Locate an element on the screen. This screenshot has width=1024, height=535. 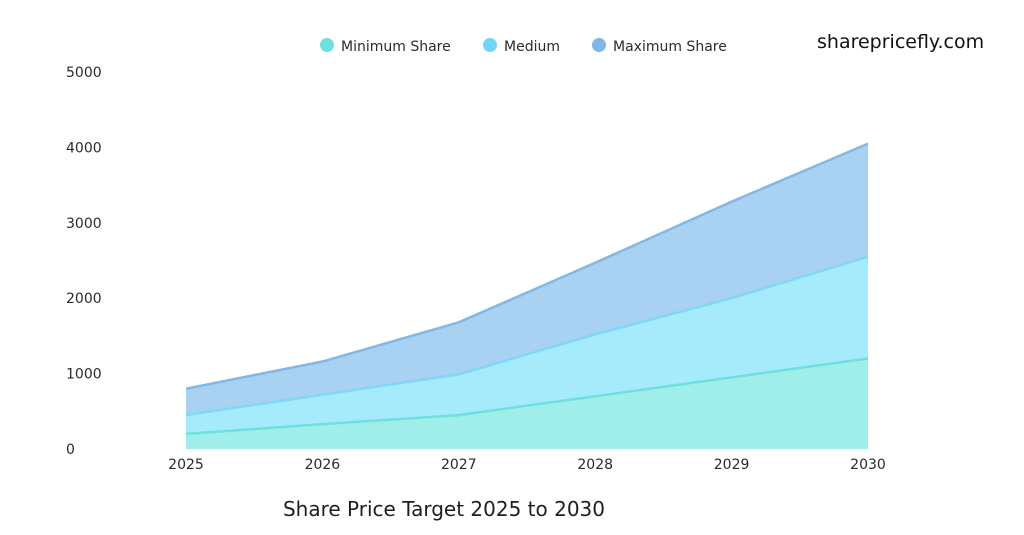
x-tick-label: 2029 is located at coordinates (732, 465).